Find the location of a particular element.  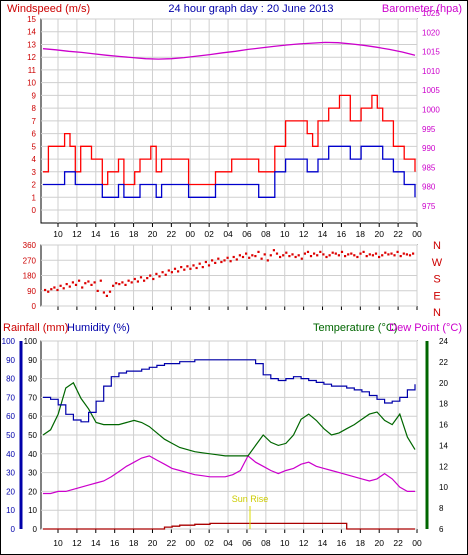

compass-label: W is located at coordinates (437, 263).